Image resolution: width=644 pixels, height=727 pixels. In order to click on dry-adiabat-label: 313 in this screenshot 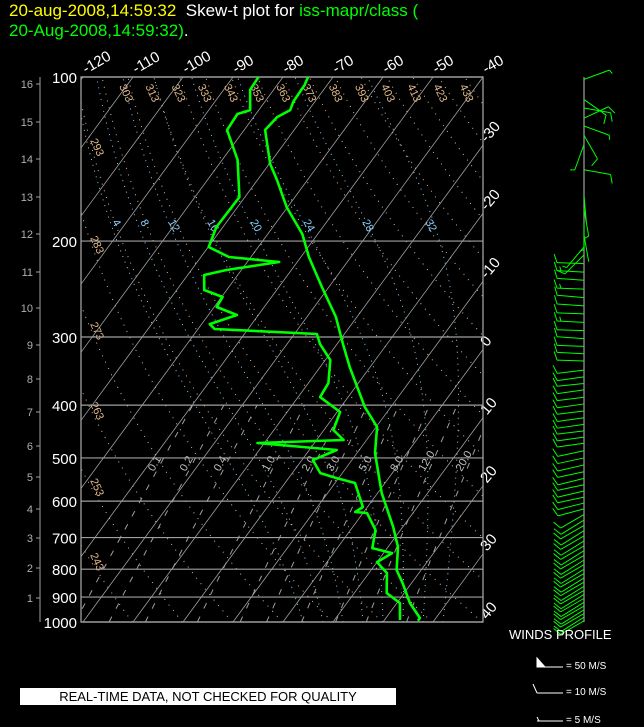, I will do `click(151, 93)`.